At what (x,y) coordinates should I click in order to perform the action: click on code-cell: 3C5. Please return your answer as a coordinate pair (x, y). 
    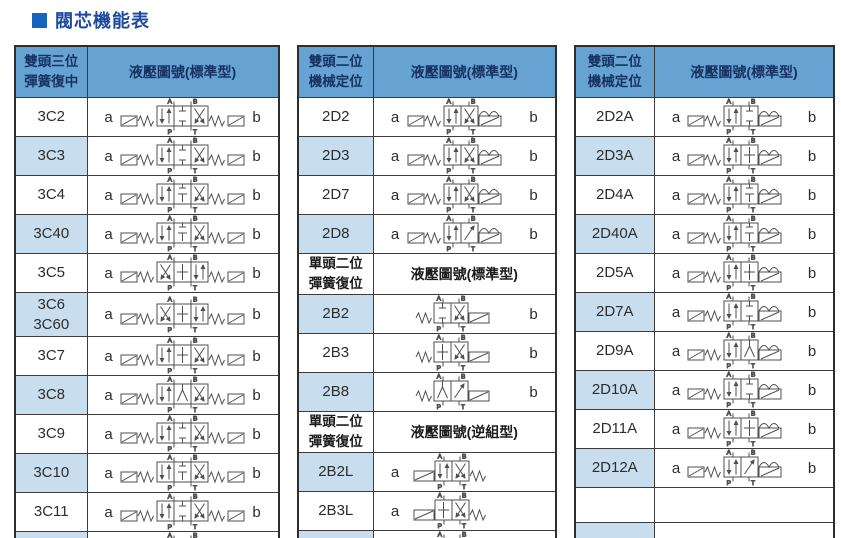
    Looking at the image, I should click on (51, 273).